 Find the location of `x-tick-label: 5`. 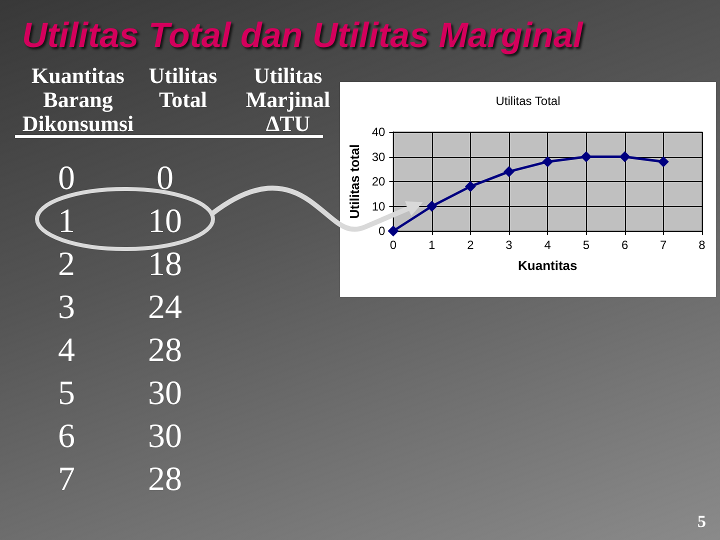

x-tick-label: 5 is located at coordinates (586, 245).